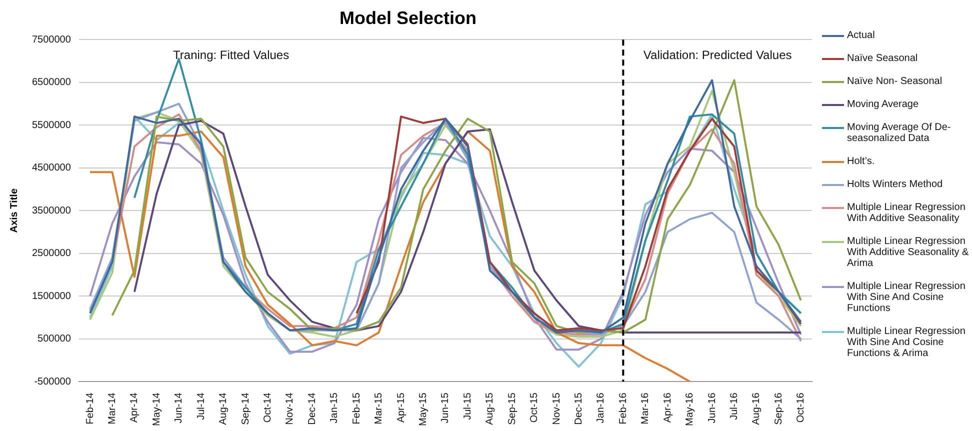 This screenshot has width=972, height=431. Describe the element at coordinates (861, 35) in the screenshot. I see `legend-label: Actual` at that location.